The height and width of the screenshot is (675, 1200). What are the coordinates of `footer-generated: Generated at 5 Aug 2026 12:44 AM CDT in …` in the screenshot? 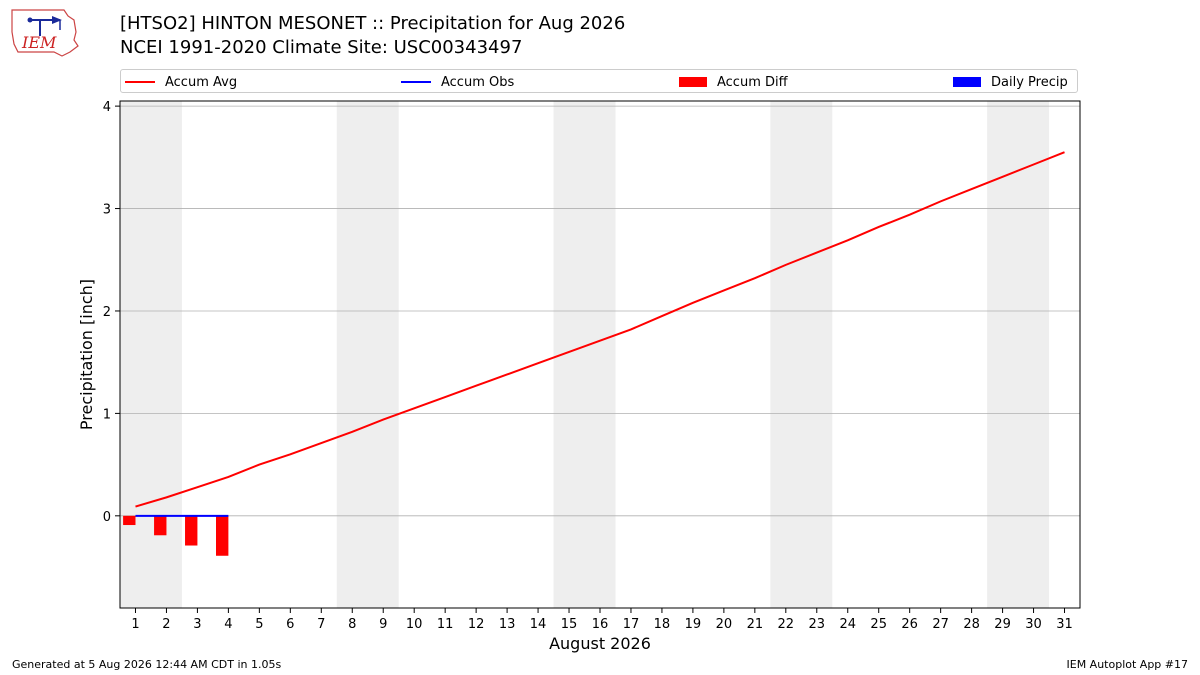 It's located at (147, 664).